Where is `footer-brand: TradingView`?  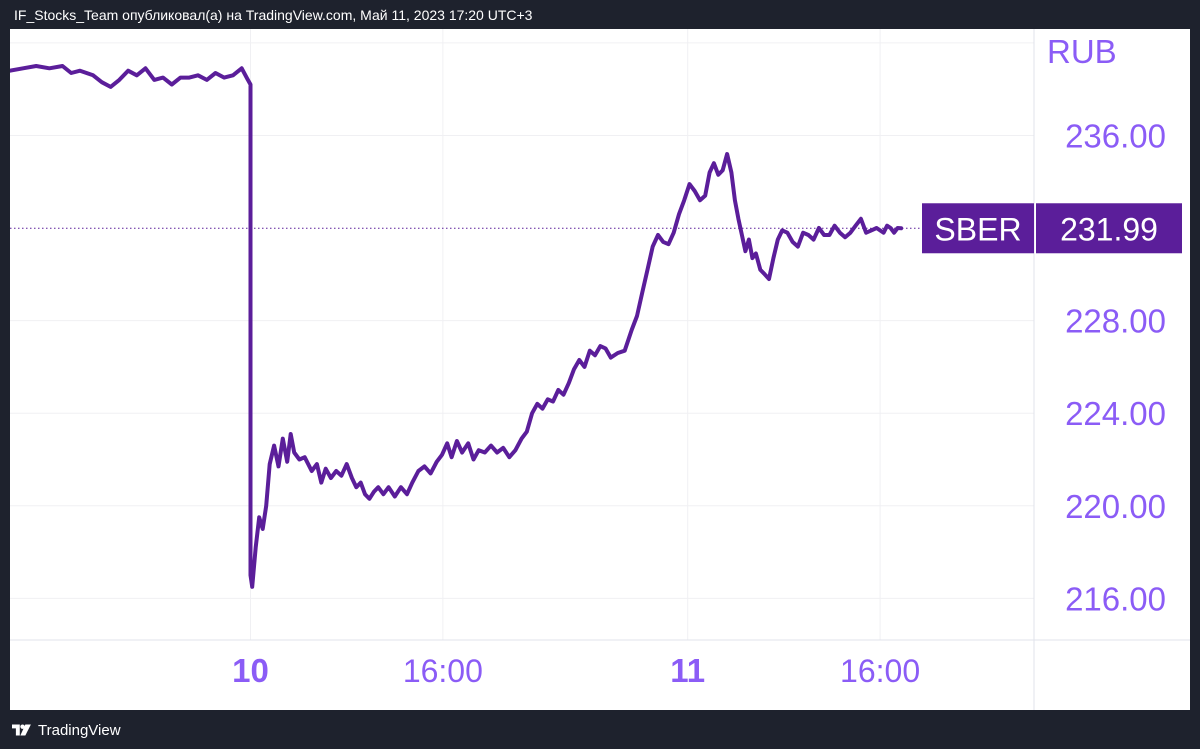 footer-brand: TradingView is located at coordinates (79, 730).